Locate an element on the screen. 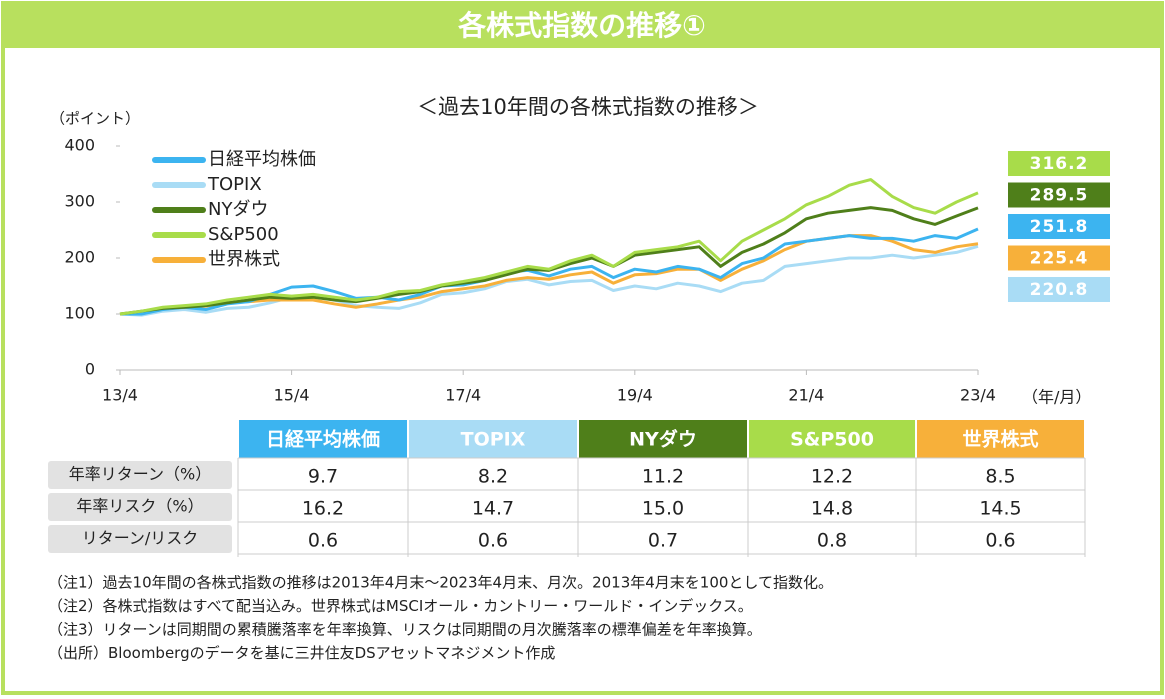  table-header: S&P500 is located at coordinates (832, 440).